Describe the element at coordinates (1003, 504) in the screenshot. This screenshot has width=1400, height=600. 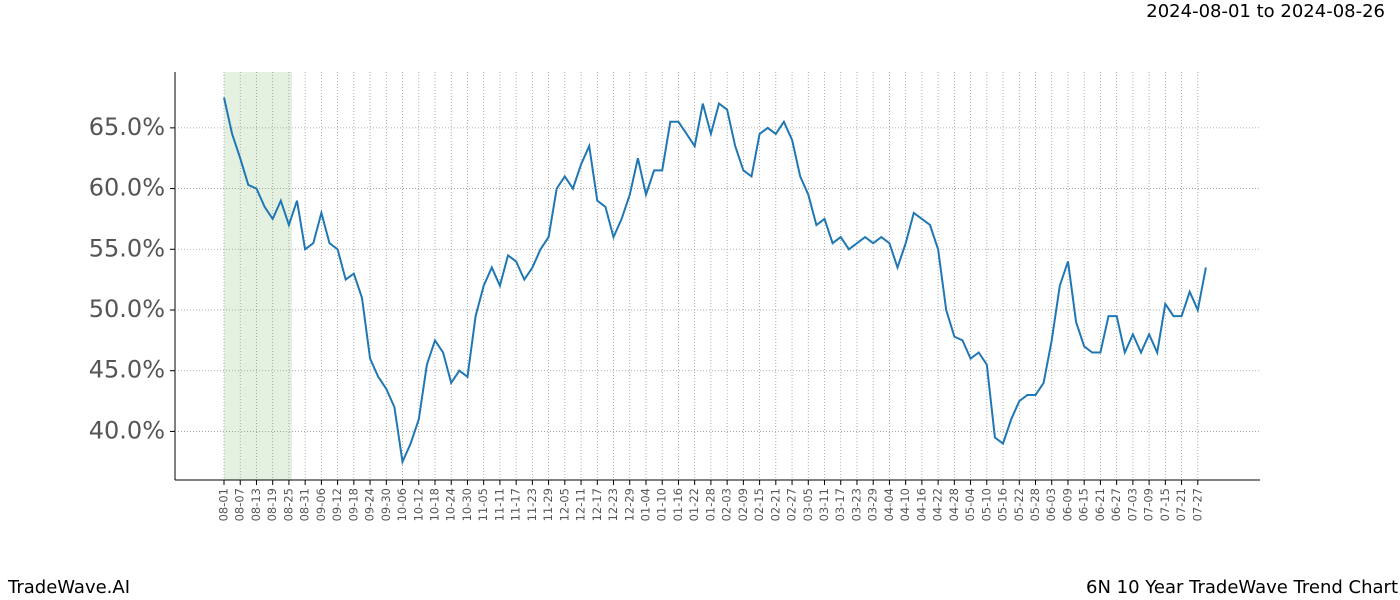
I see `x-tick-label: 05-16` at that location.